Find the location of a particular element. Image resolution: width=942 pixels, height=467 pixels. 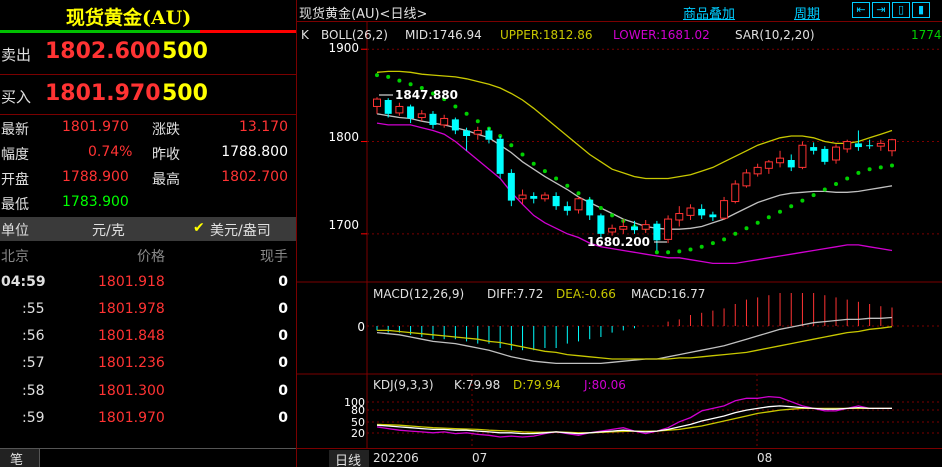

stat-row-latest: 最新 1801.970 涨跌 13.170 is located at coordinates (148, 128).